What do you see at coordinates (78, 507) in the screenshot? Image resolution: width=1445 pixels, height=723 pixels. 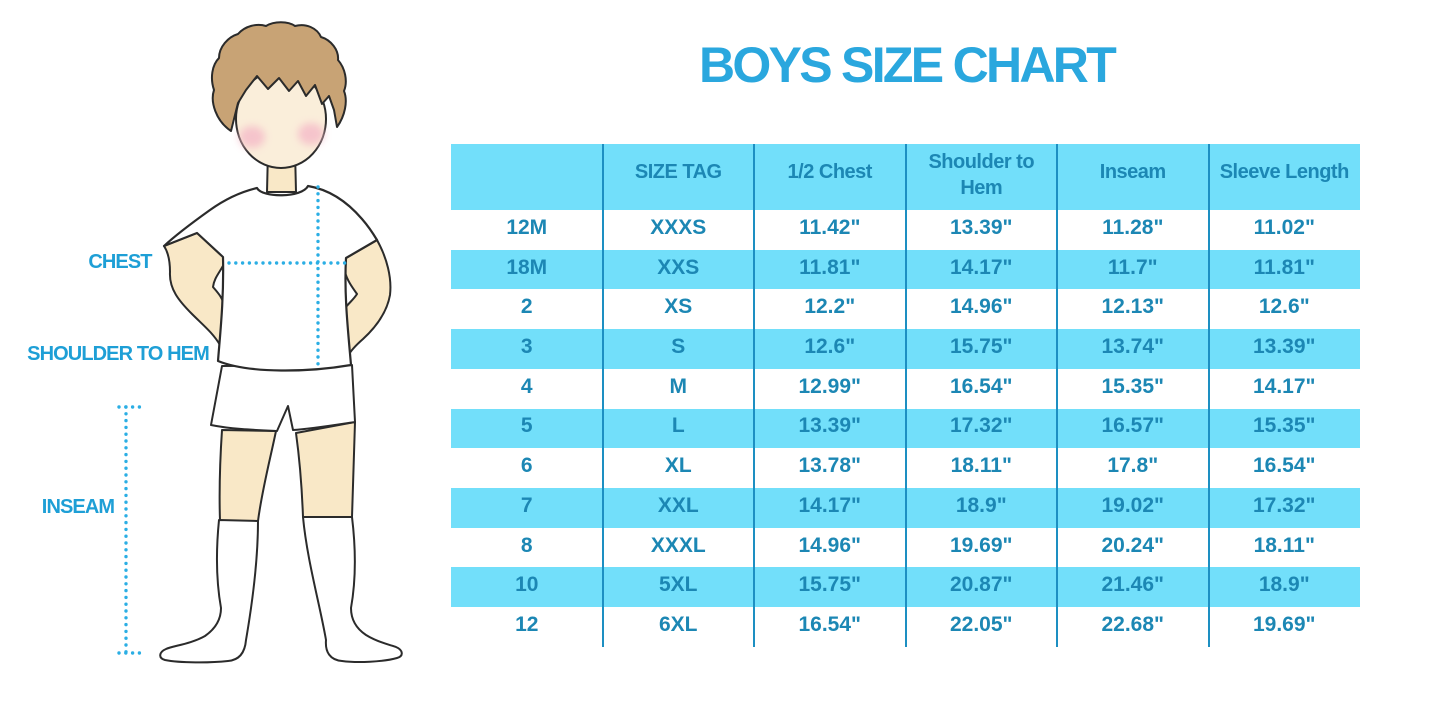 I see `svg-text: INSEAM` at bounding box center [78, 507].